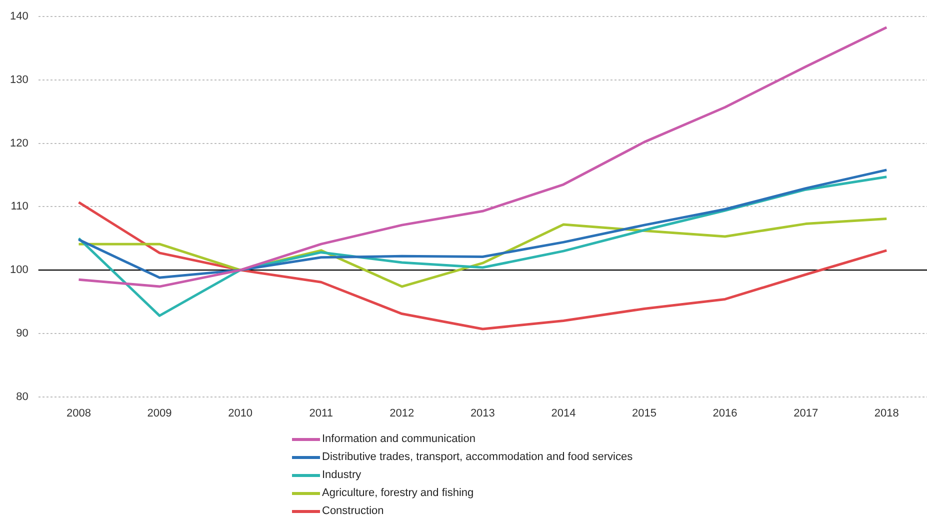 This screenshot has height=524, width=927. Describe the element at coordinates (19, 16) in the screenshot. I see `y-tick-label: 140` at that location.